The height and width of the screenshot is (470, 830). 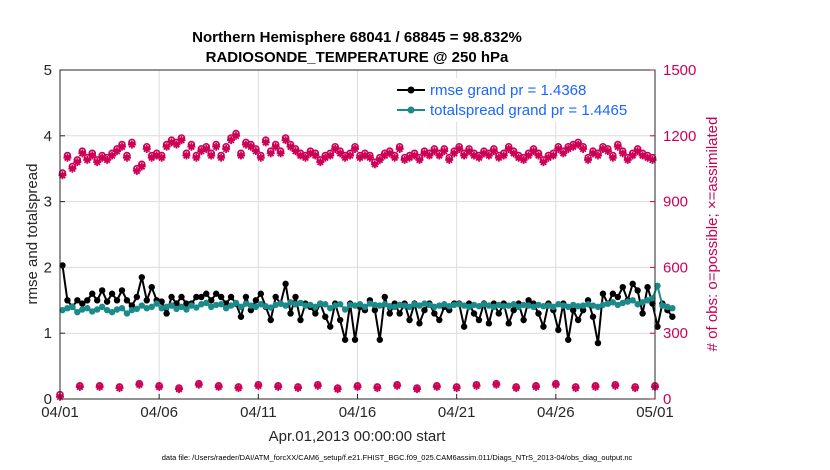 I want to click on y-tick-label: 4, so click(x=48, y=136).